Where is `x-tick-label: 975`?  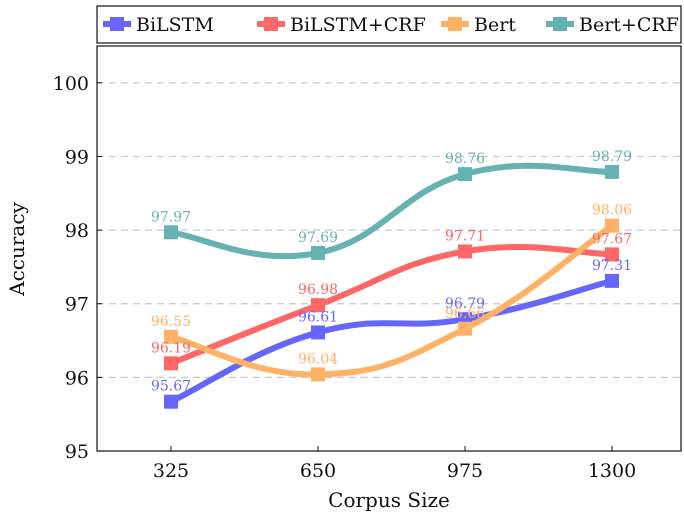
x-tick-label: 975 is located at coordinates (465, 471).